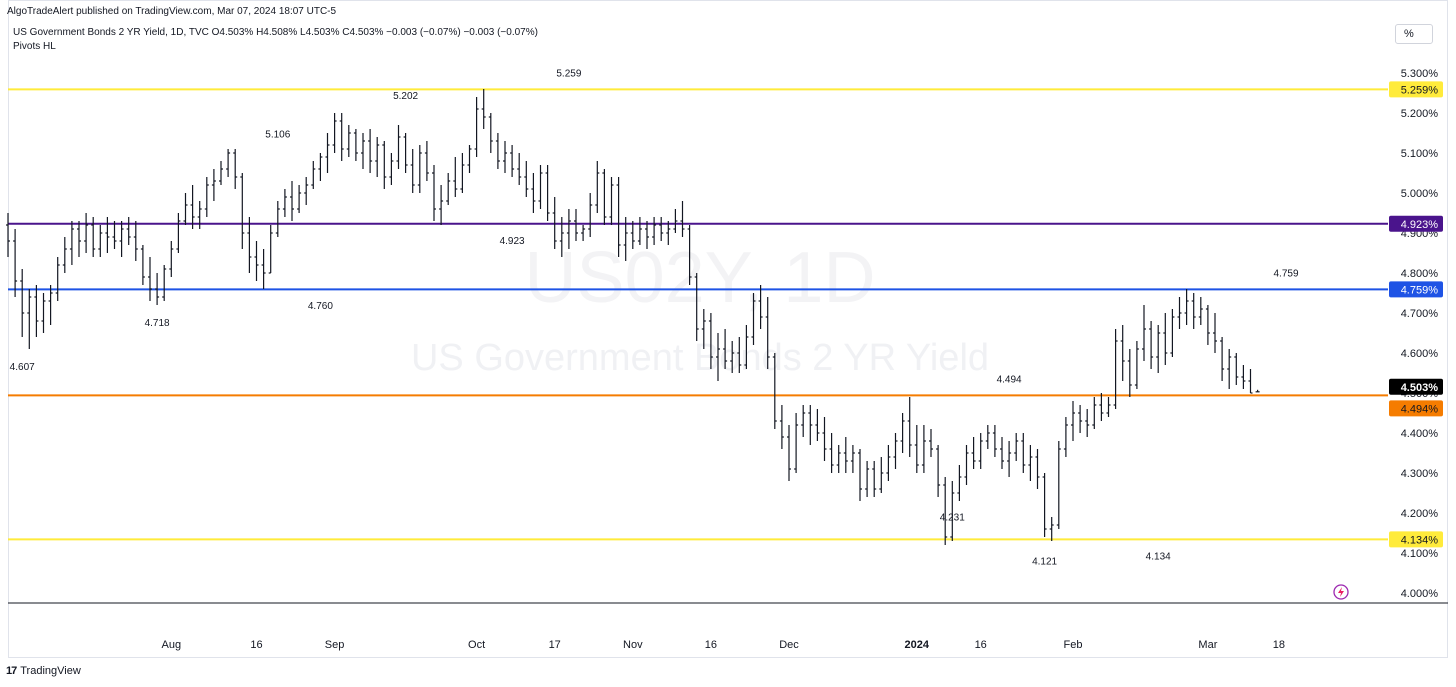 The width and height of the screenshot is (1456, 687). Describe the element at coordinates (555, 645) in the screenshot. I see `x-tick-label: 17` at that location.